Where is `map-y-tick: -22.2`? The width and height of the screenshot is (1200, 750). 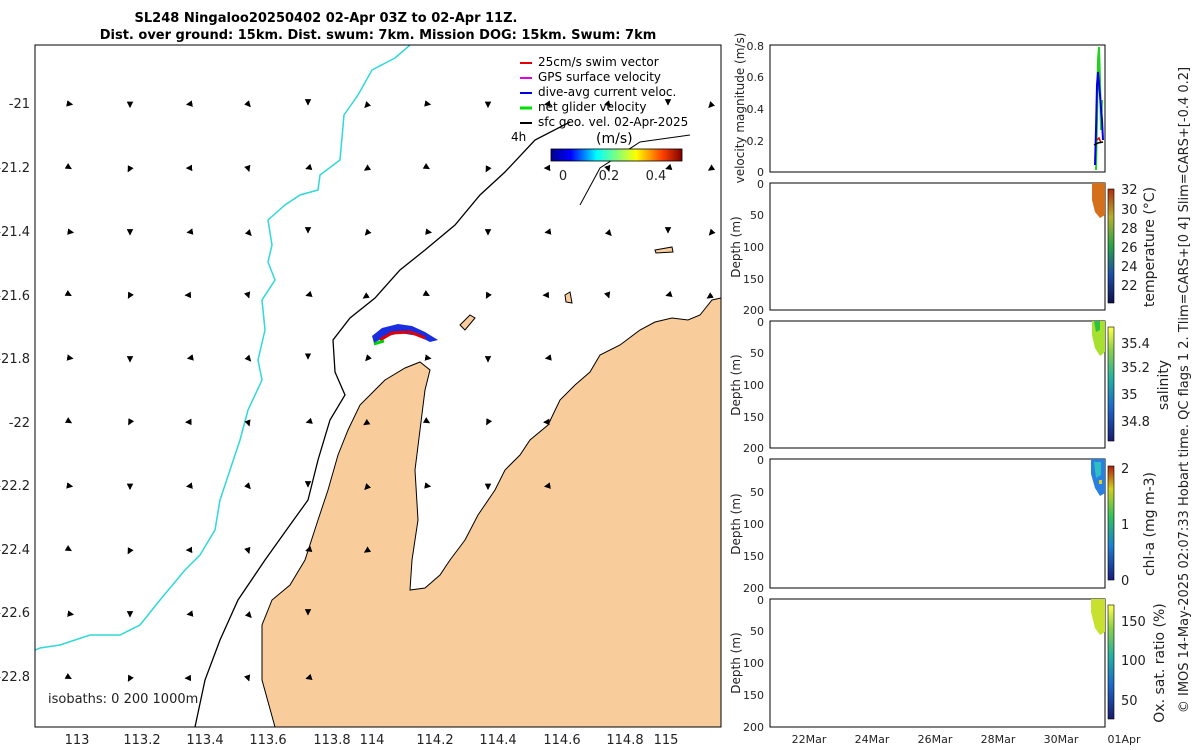 map-y-tick: -22.2 is located at coordinates (15, 486).